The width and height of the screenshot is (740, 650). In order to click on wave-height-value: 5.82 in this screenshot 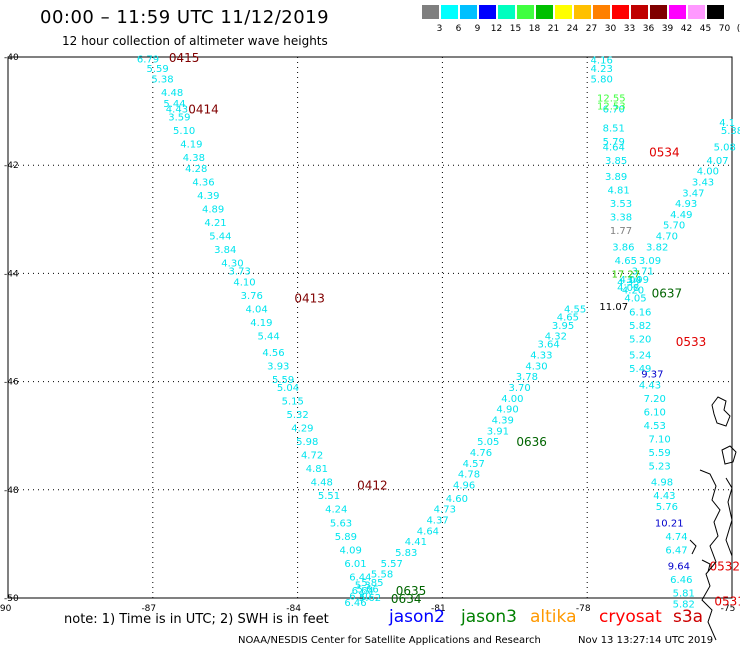, I will do `click(684, 604)`.